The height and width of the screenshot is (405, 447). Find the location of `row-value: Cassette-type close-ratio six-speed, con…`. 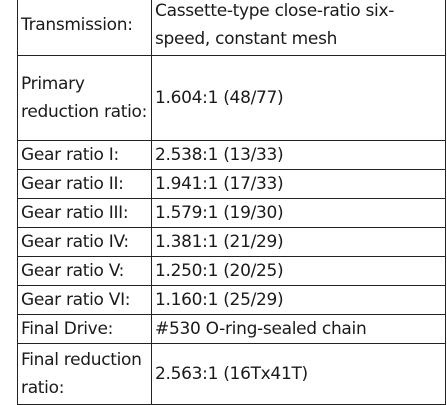

row-value: Cassette-type close-ratio six-speed, con… is located at coordinates (298, 28).